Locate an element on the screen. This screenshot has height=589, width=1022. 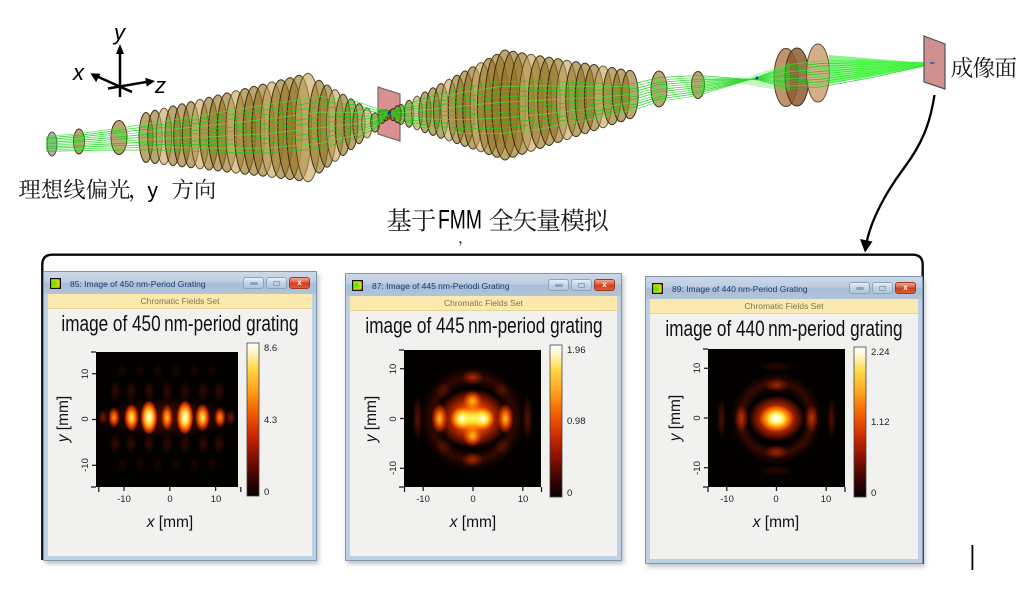
svg-text: 2.24 is located at coordinates (880, 352).